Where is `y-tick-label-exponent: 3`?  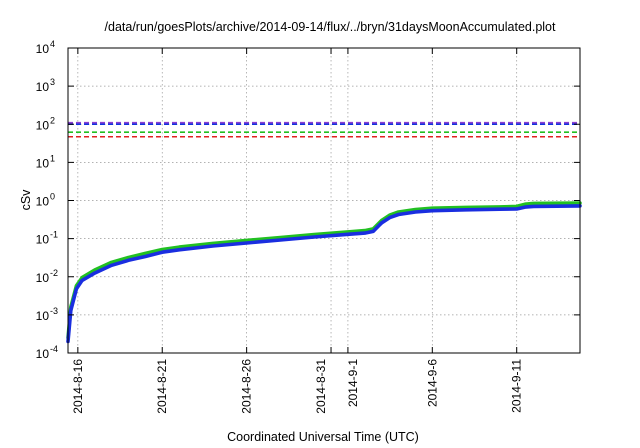 y-tick-label-exponent: 3 is located at coordinates (52, 82).